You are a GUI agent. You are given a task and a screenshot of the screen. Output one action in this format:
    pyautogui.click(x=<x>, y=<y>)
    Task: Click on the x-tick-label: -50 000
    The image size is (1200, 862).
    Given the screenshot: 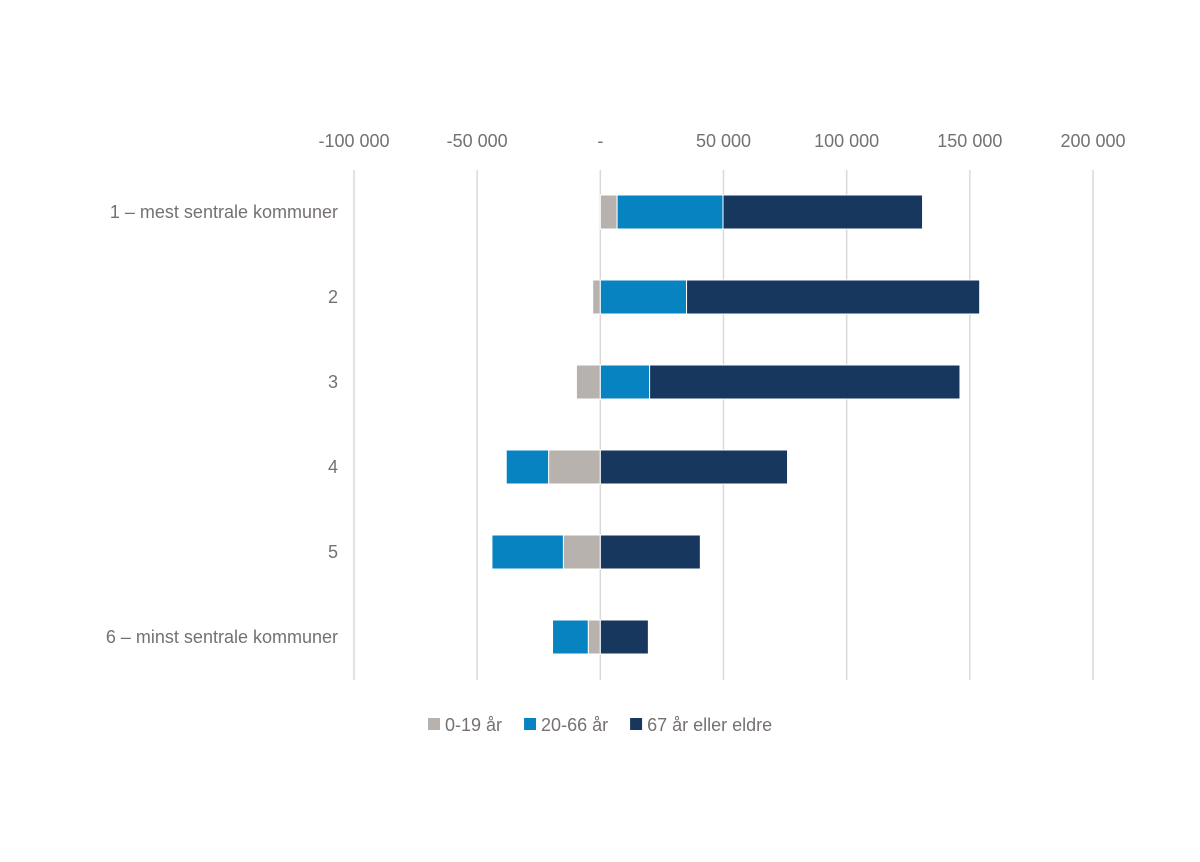 What is the action you would take?
    pyautogui.click(x=477, y=141)
    